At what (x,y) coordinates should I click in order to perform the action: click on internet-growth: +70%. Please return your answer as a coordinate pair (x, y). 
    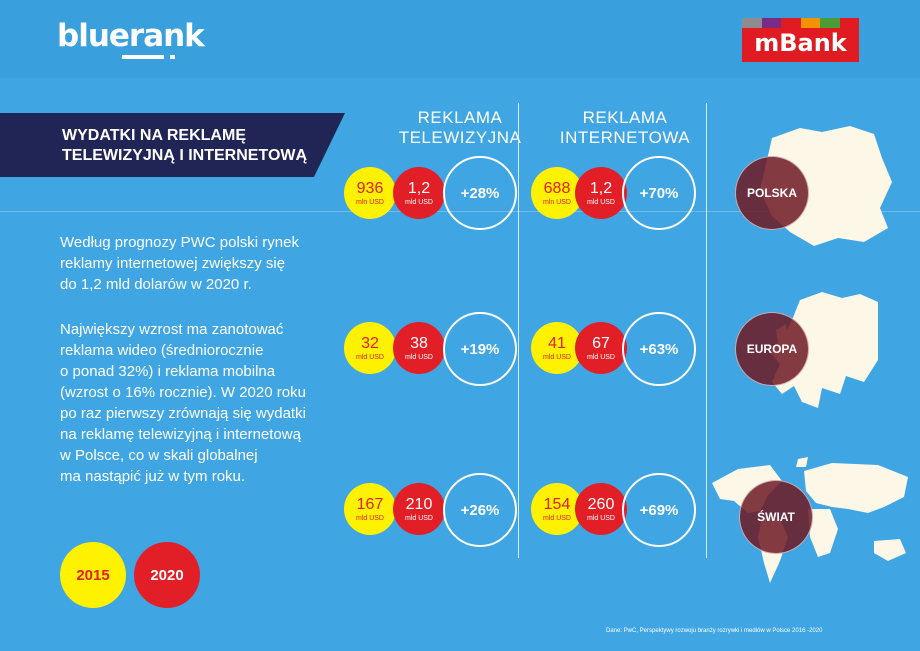
    Looking at the image, I should click on (659, 193).